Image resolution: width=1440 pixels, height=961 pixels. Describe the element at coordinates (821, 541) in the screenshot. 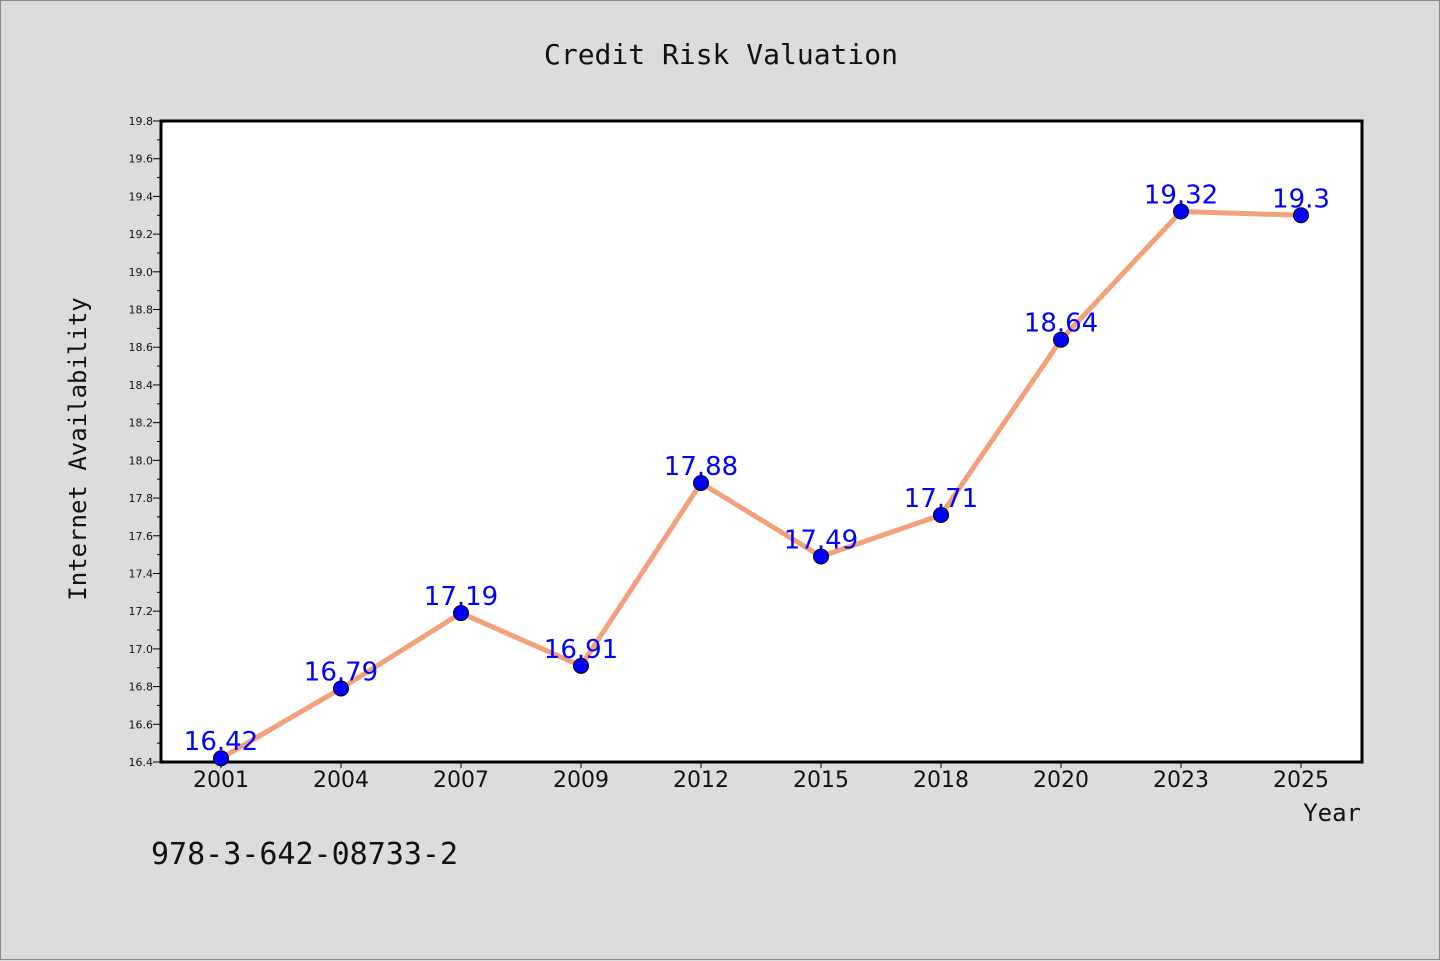

I see `data-label: 17.49` at that location.